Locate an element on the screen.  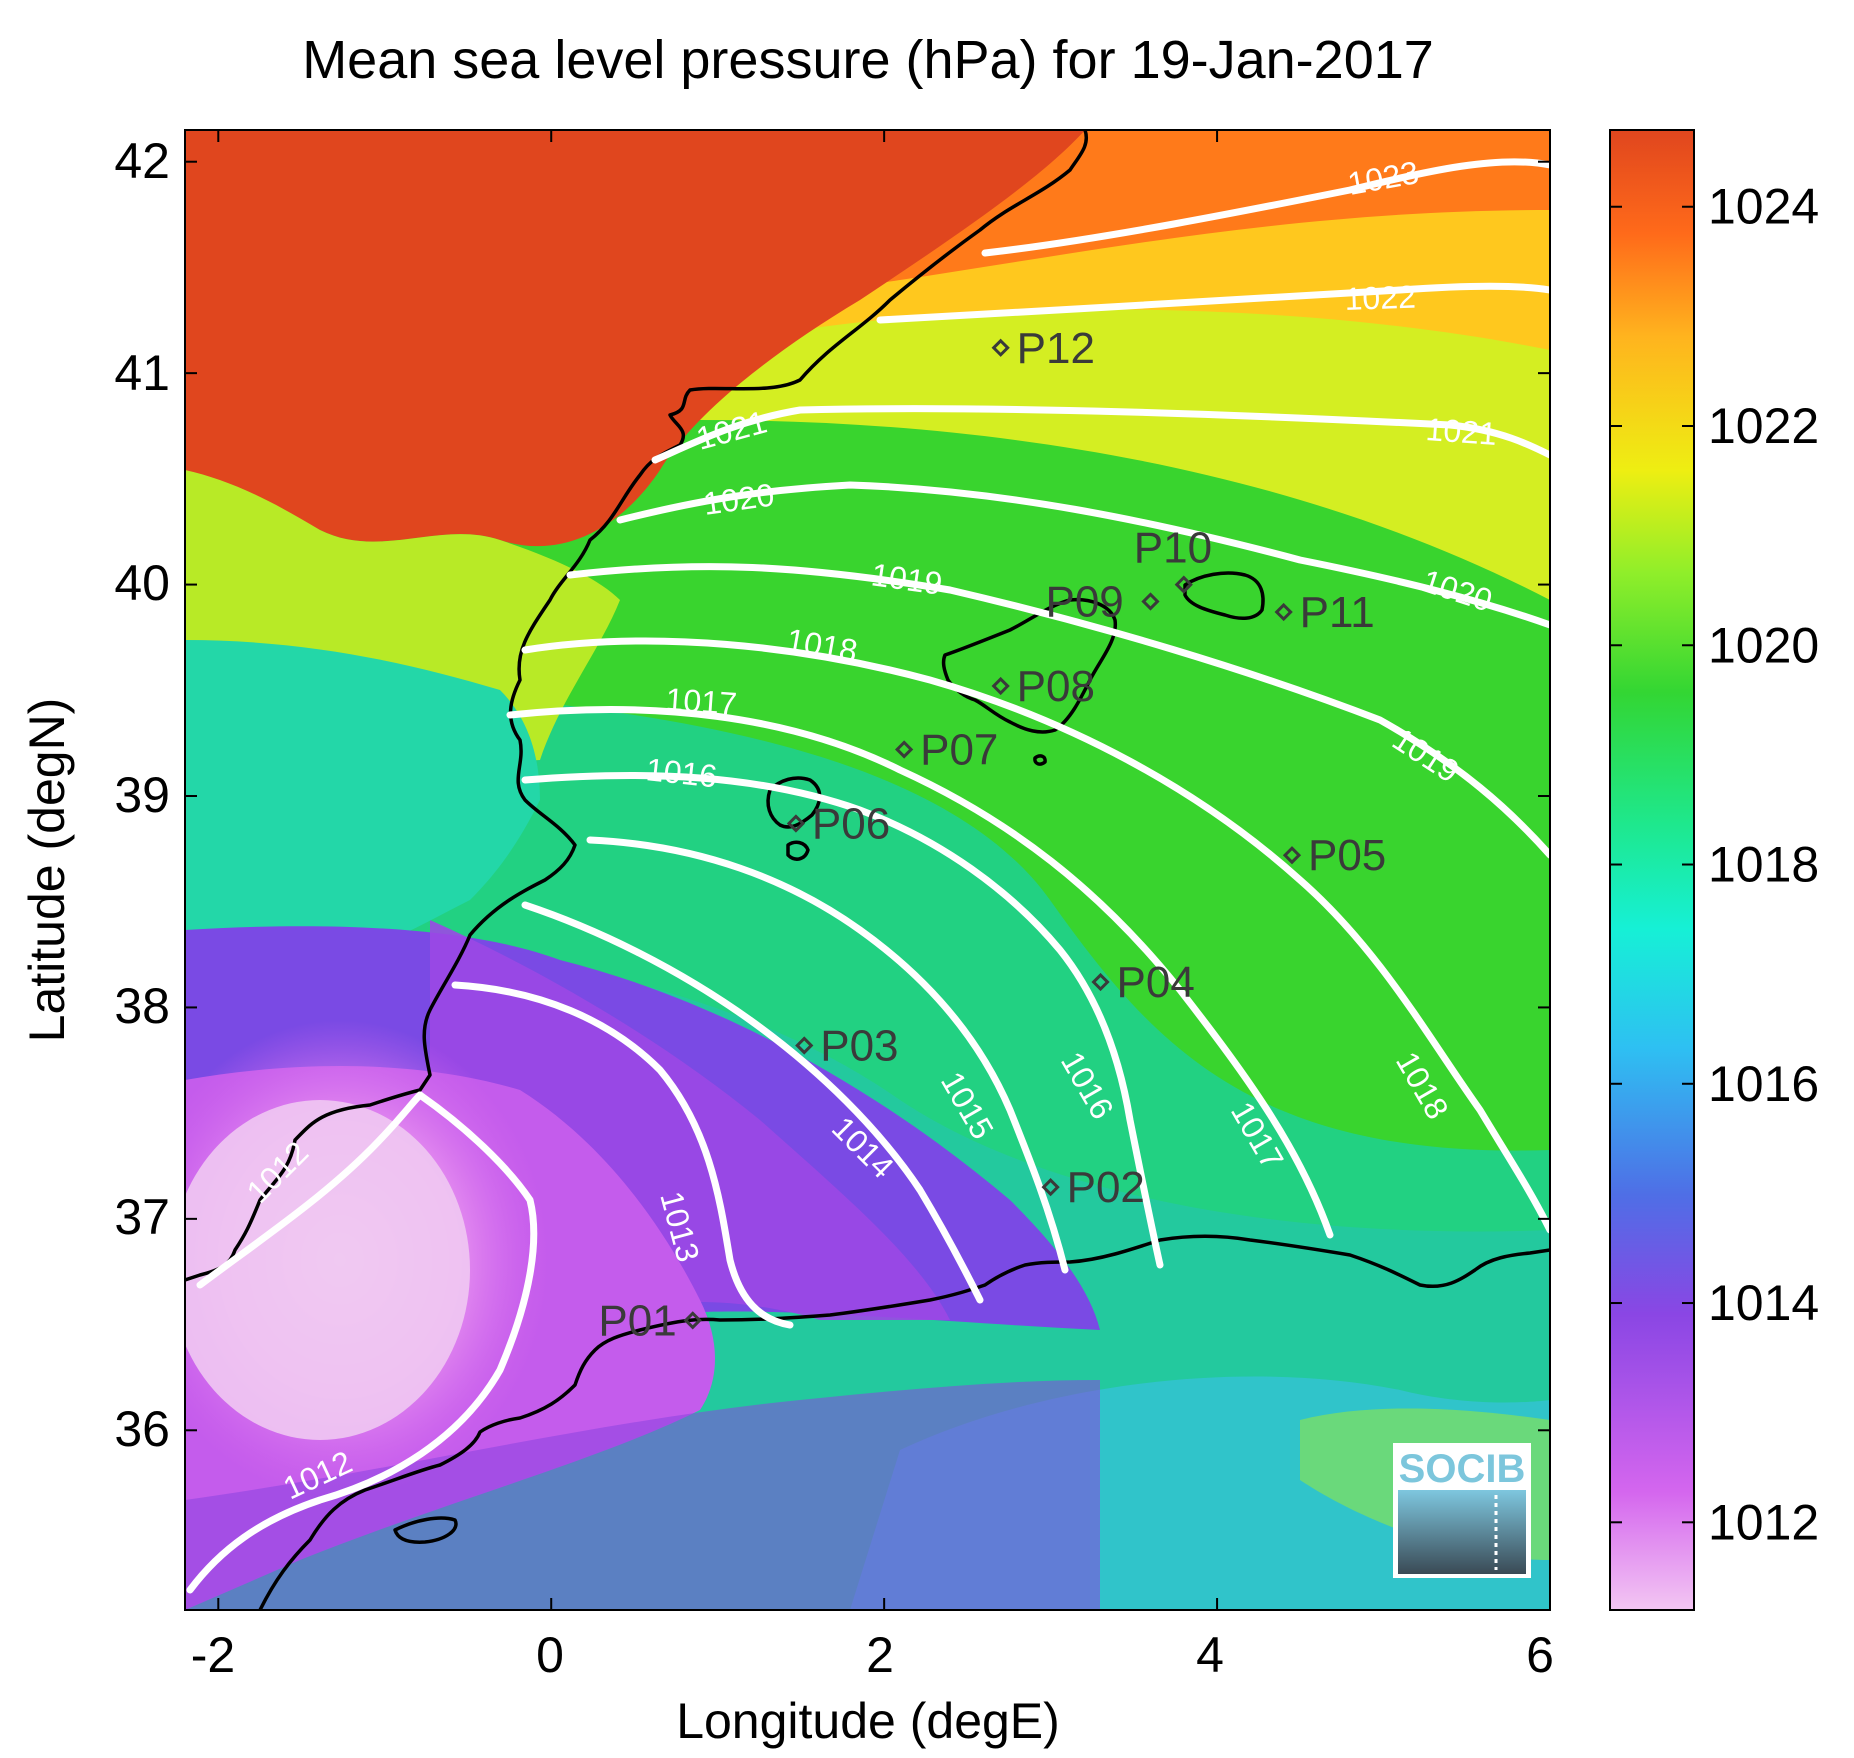
isobar-label-1022: 1022 is located at coordinates (1380, 298).